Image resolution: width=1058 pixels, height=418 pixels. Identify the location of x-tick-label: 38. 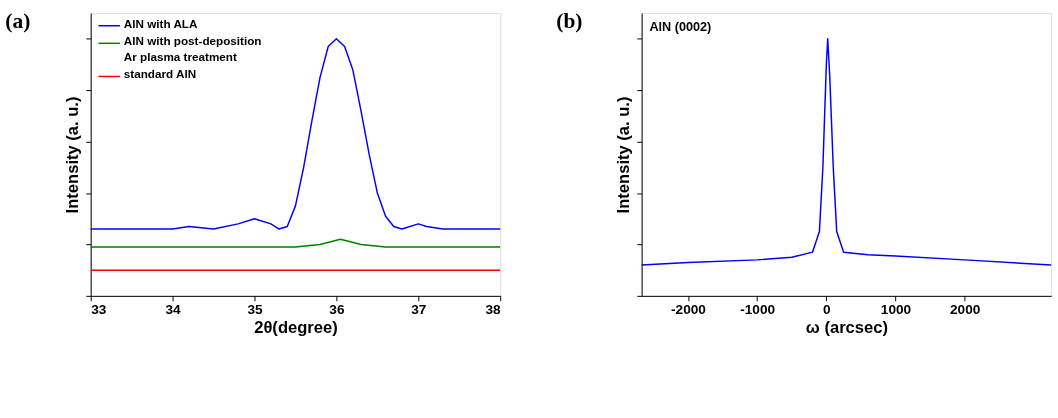
(493, 309).